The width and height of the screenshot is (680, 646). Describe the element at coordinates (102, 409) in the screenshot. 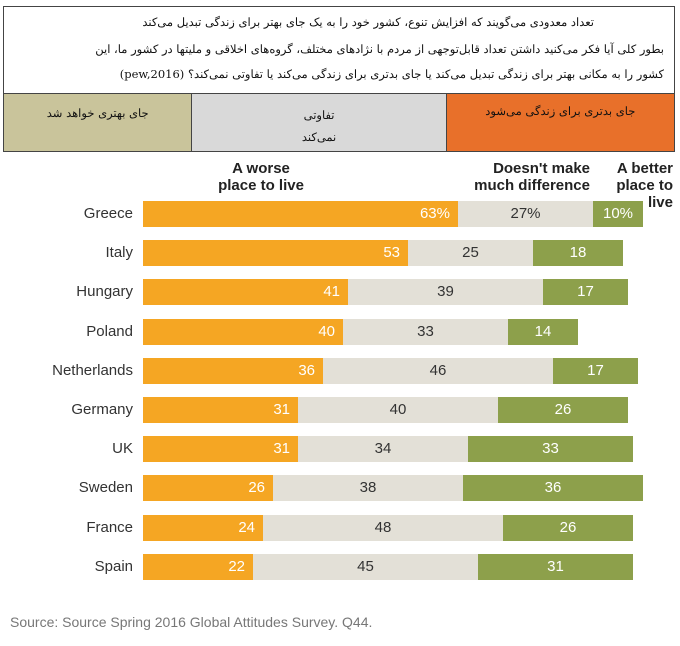

I see `category-label: Germany` at that location.